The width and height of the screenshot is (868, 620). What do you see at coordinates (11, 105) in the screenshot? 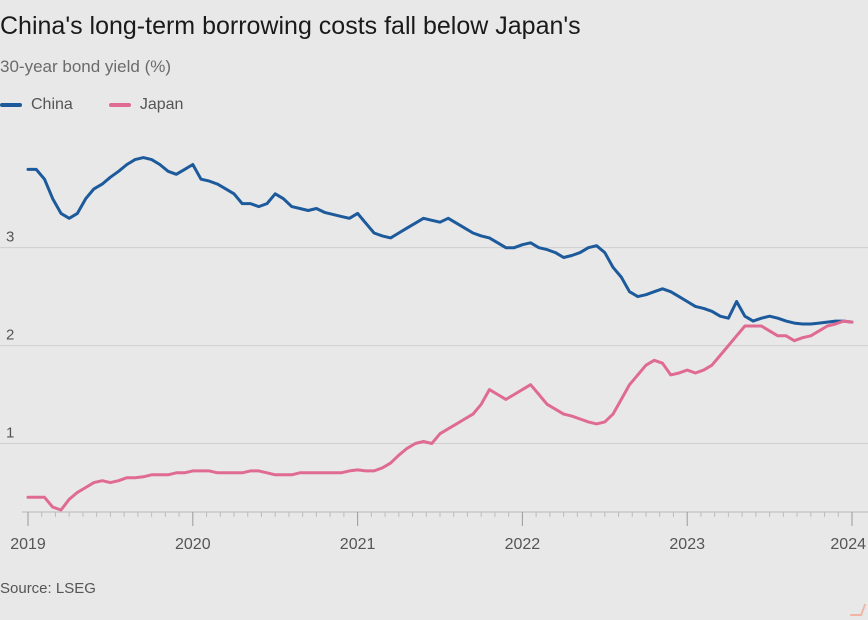
I see `legend-swatch-china` at bounding box center [11, 105].